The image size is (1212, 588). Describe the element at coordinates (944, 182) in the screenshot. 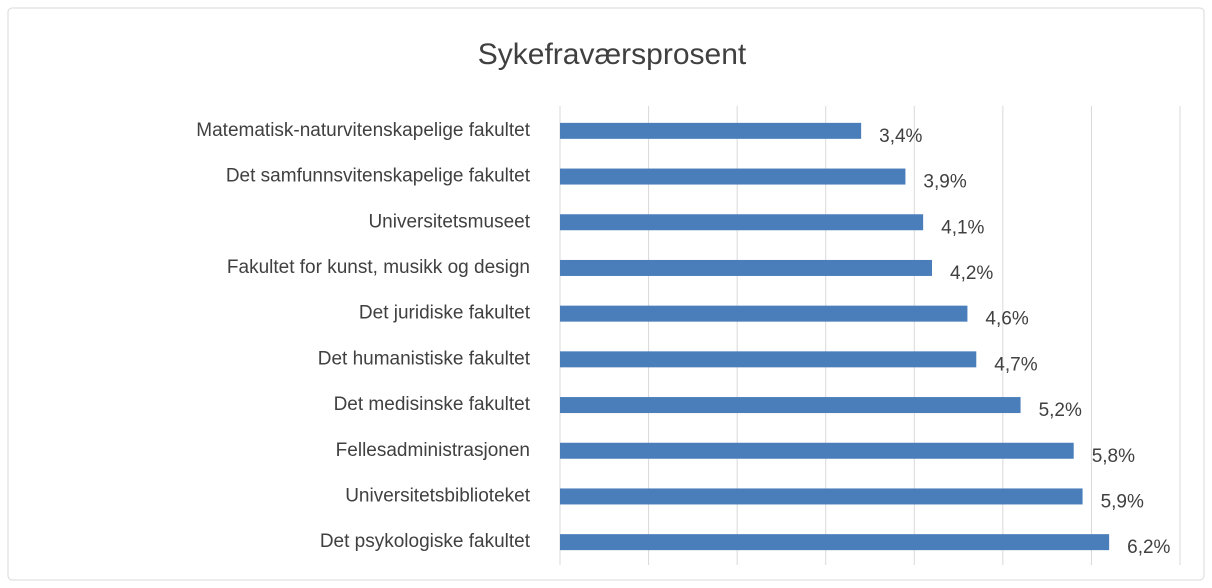

I see `data-label: 3,9%` at that location.